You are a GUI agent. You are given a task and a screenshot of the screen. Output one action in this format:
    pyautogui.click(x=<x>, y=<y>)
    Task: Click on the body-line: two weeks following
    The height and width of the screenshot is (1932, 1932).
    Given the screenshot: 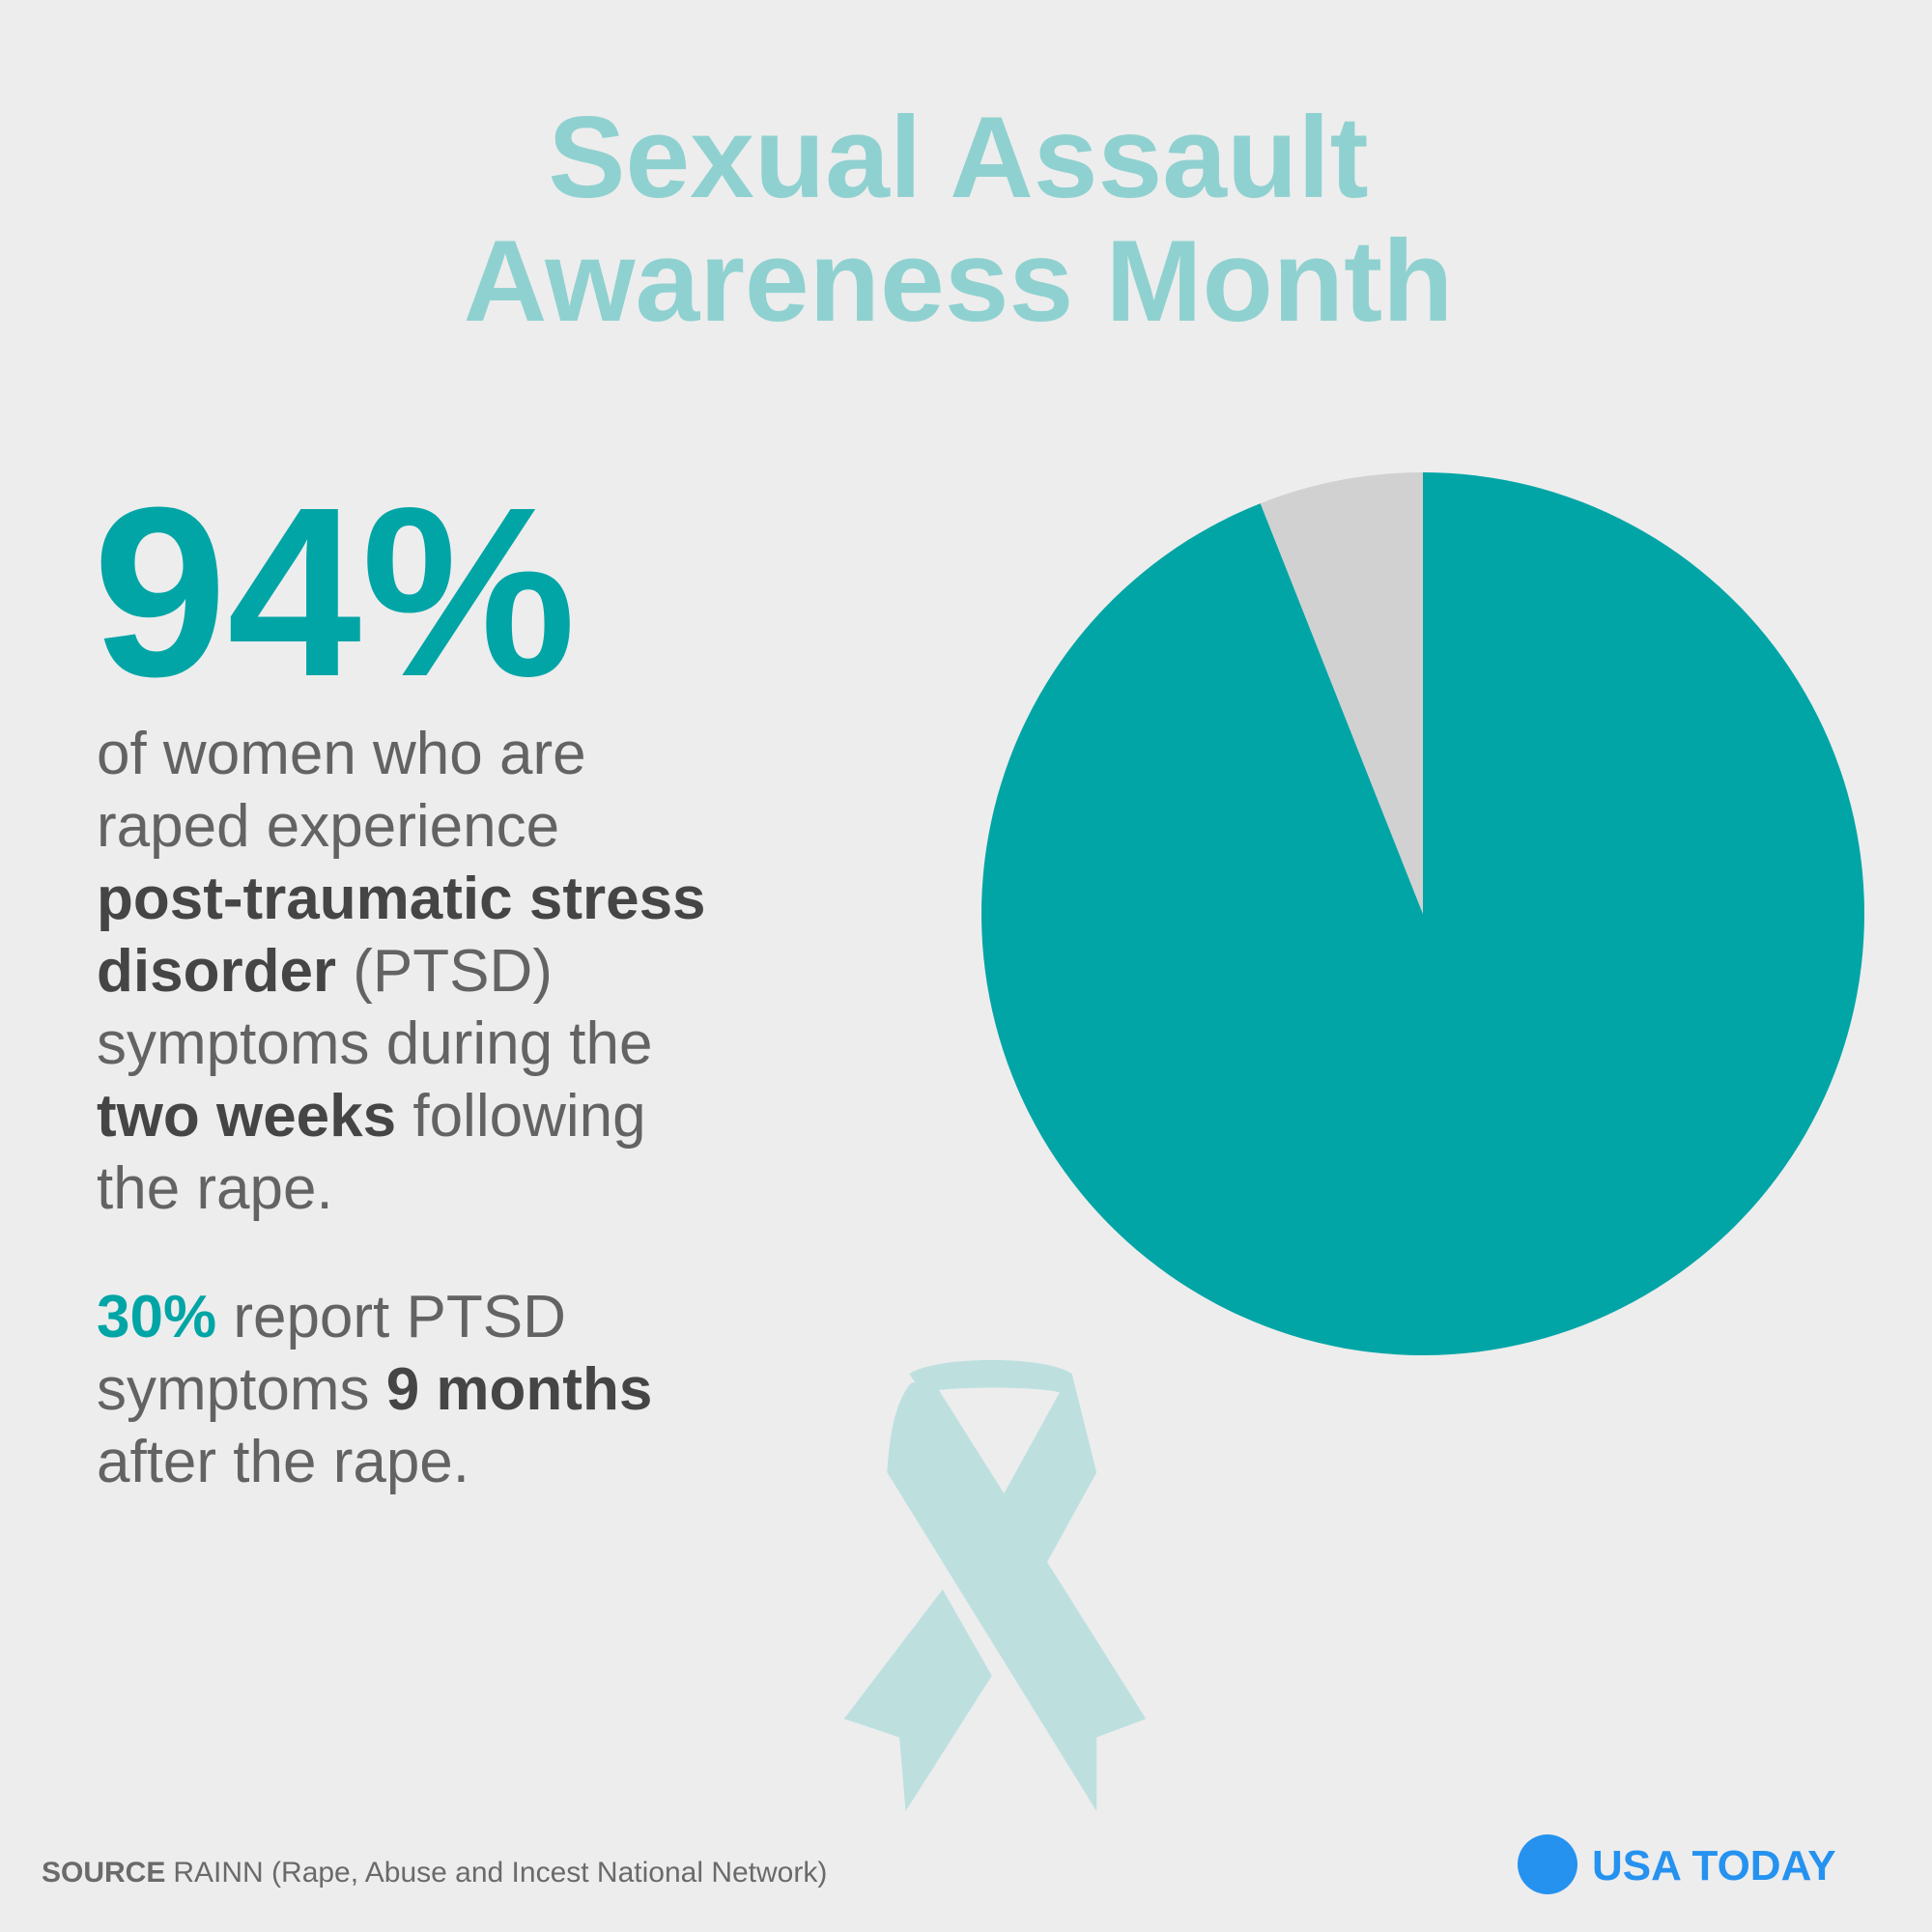 What is the action you would take?
    pyautogui.click(x=371, y=1116)
    